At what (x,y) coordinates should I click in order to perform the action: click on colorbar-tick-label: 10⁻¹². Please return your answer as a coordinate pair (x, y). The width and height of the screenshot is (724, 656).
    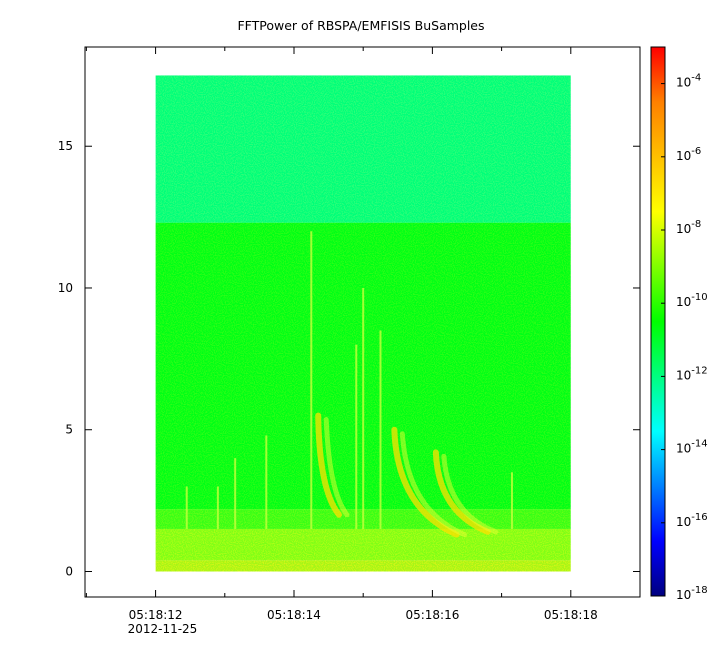
    Looking at the image, I should click on (692, 373).